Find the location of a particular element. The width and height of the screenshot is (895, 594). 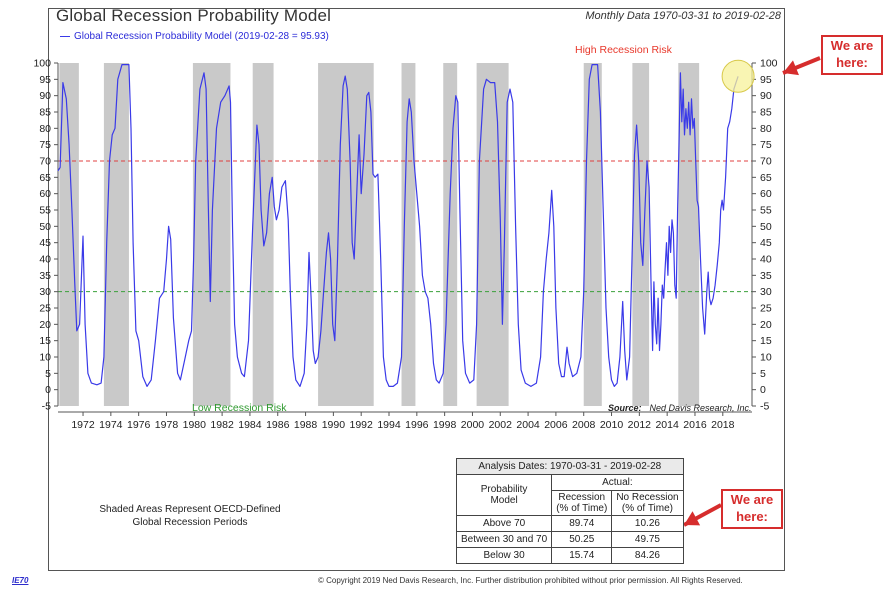

recession-header-line2: (% of Time) is located at coordinates (582, 508).